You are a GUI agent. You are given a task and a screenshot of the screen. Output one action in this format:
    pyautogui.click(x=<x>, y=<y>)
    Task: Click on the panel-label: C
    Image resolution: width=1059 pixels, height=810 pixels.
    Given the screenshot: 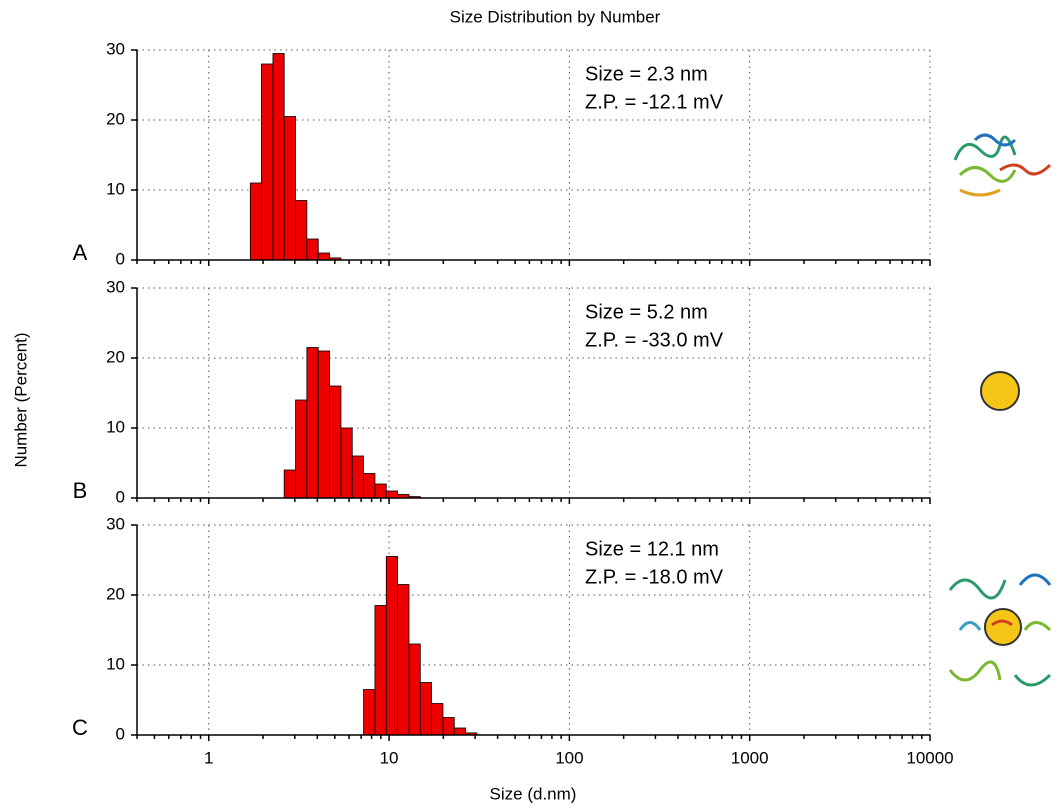 What is the action you would take?
    pyautogui.click(x=80, y=727)
    